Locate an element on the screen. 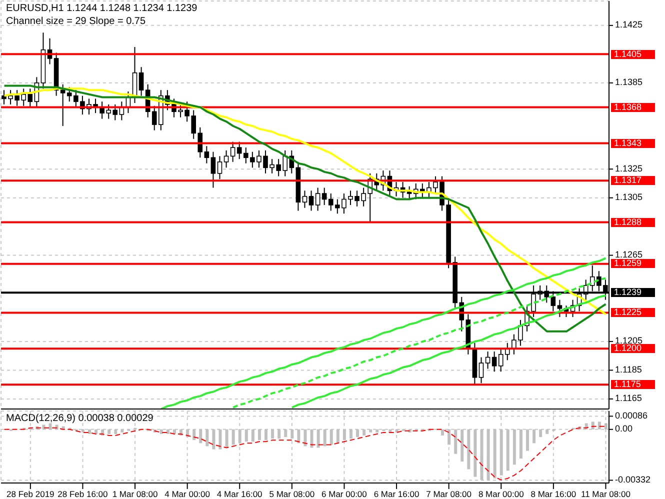 The height and width of the screenshot is (499, 665). ref-line-label: 1.1225 is located at coordinates (633, 312).